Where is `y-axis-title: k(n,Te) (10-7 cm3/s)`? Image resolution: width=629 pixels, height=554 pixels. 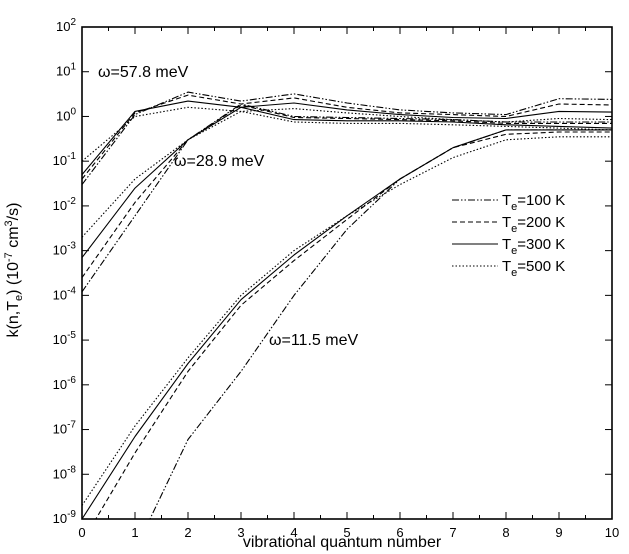 y-axis-title: k(n,Te) (10-7 cm3/s) is located at coordinates (14, 270).